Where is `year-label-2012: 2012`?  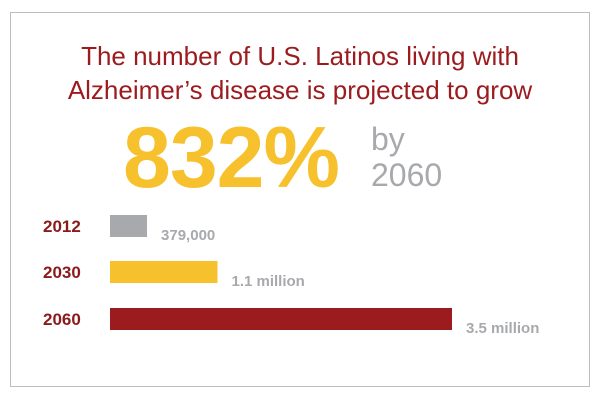 year-label-2012: 2012 is located at coordinates (62, 226).